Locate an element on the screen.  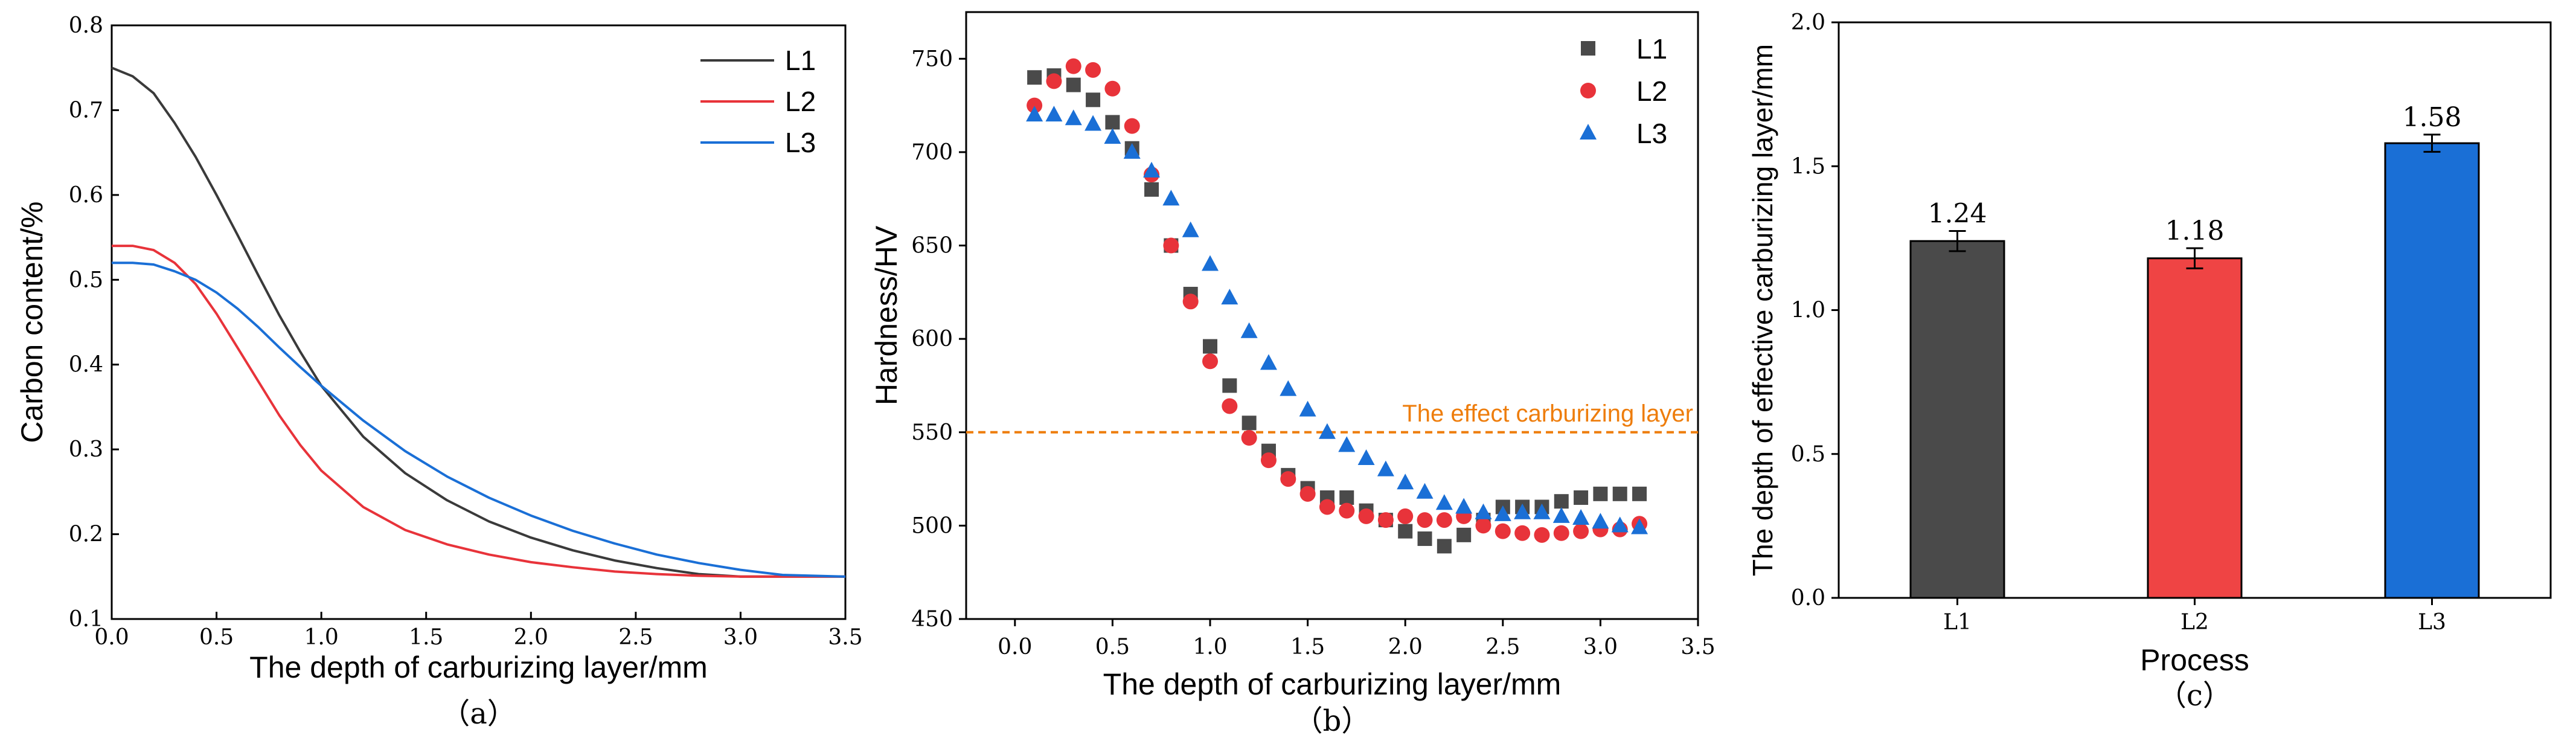
x-axis-label-a: The depth of carburizing layer/mm is located at coordinates (478, 667).